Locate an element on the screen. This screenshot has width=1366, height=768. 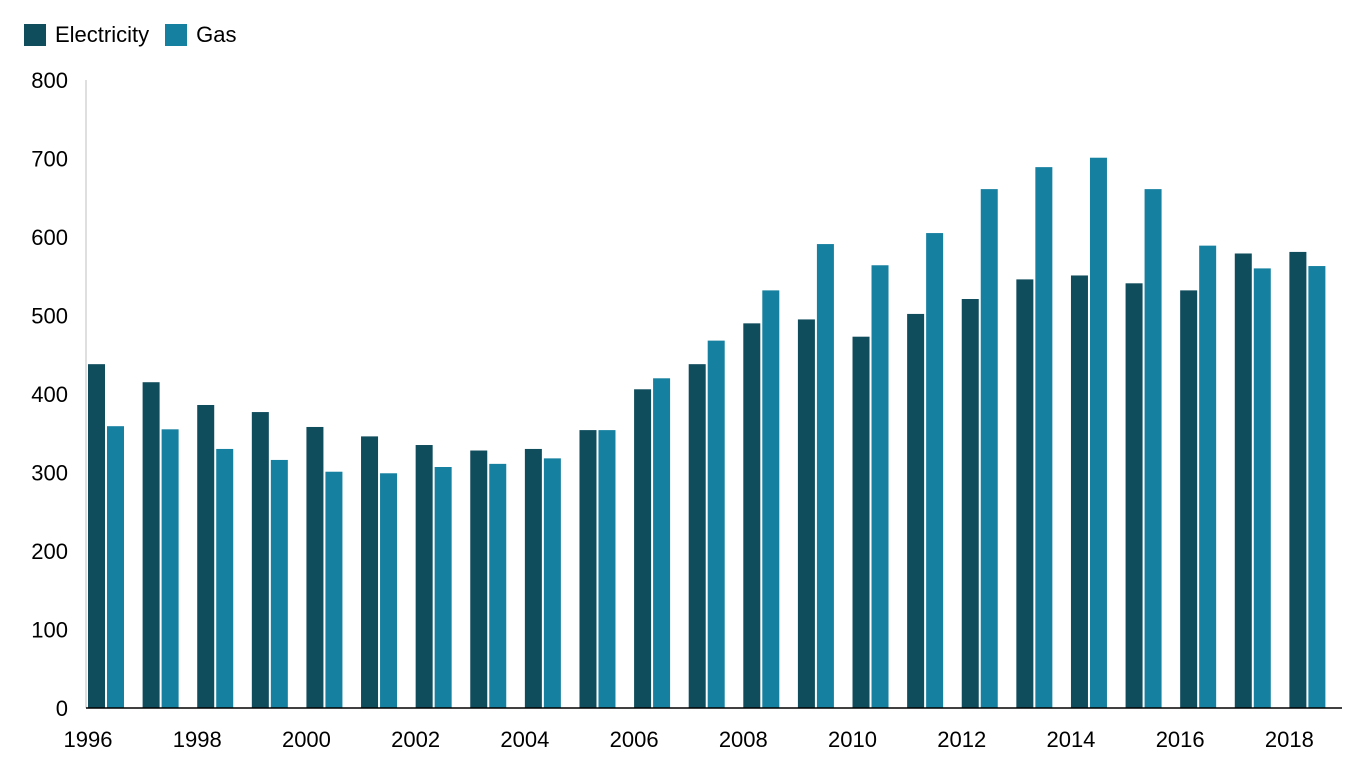
bar-electricity-1998 is located at coordinates (206, 556).